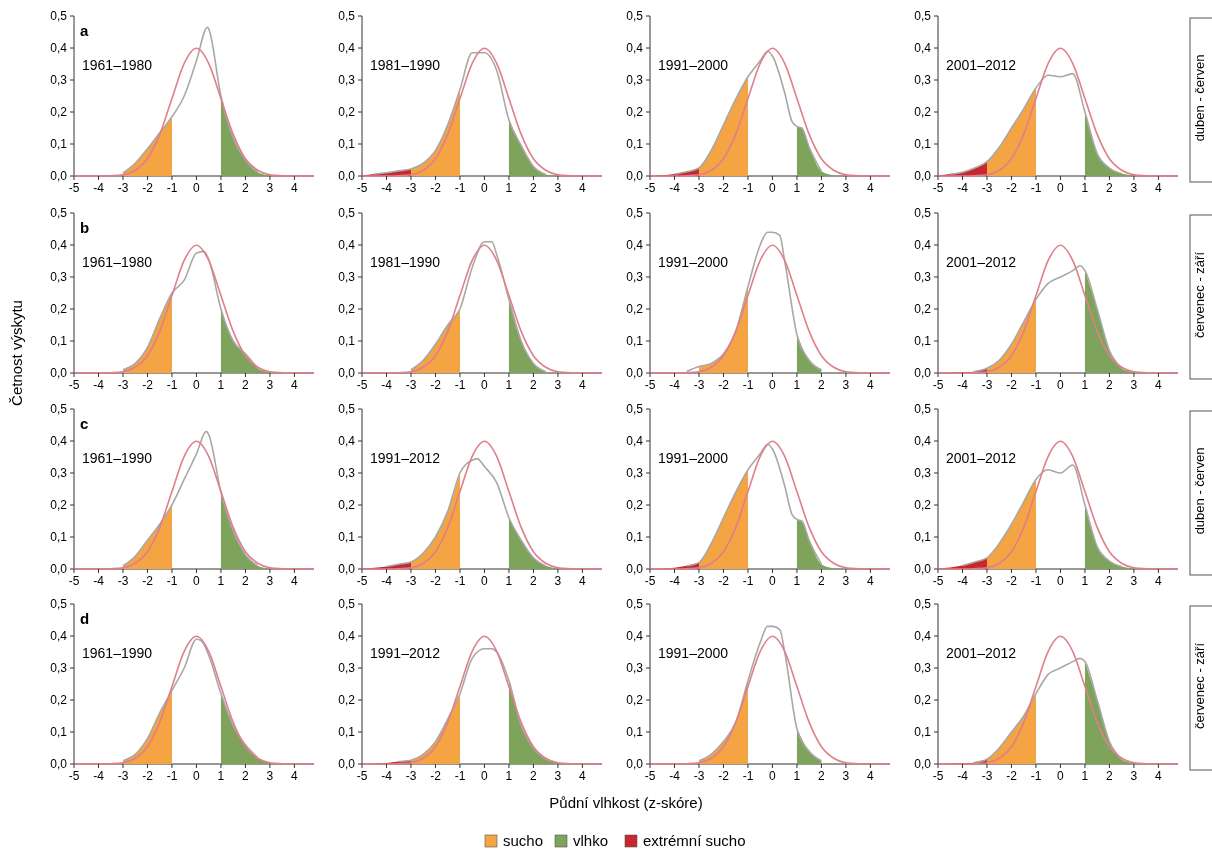 This screenshot has height=852, width=1212. What do you see at coordinates (981, 458) in the screenshot?
I see `text: 2001–2012` at bounding box center [981, 458].